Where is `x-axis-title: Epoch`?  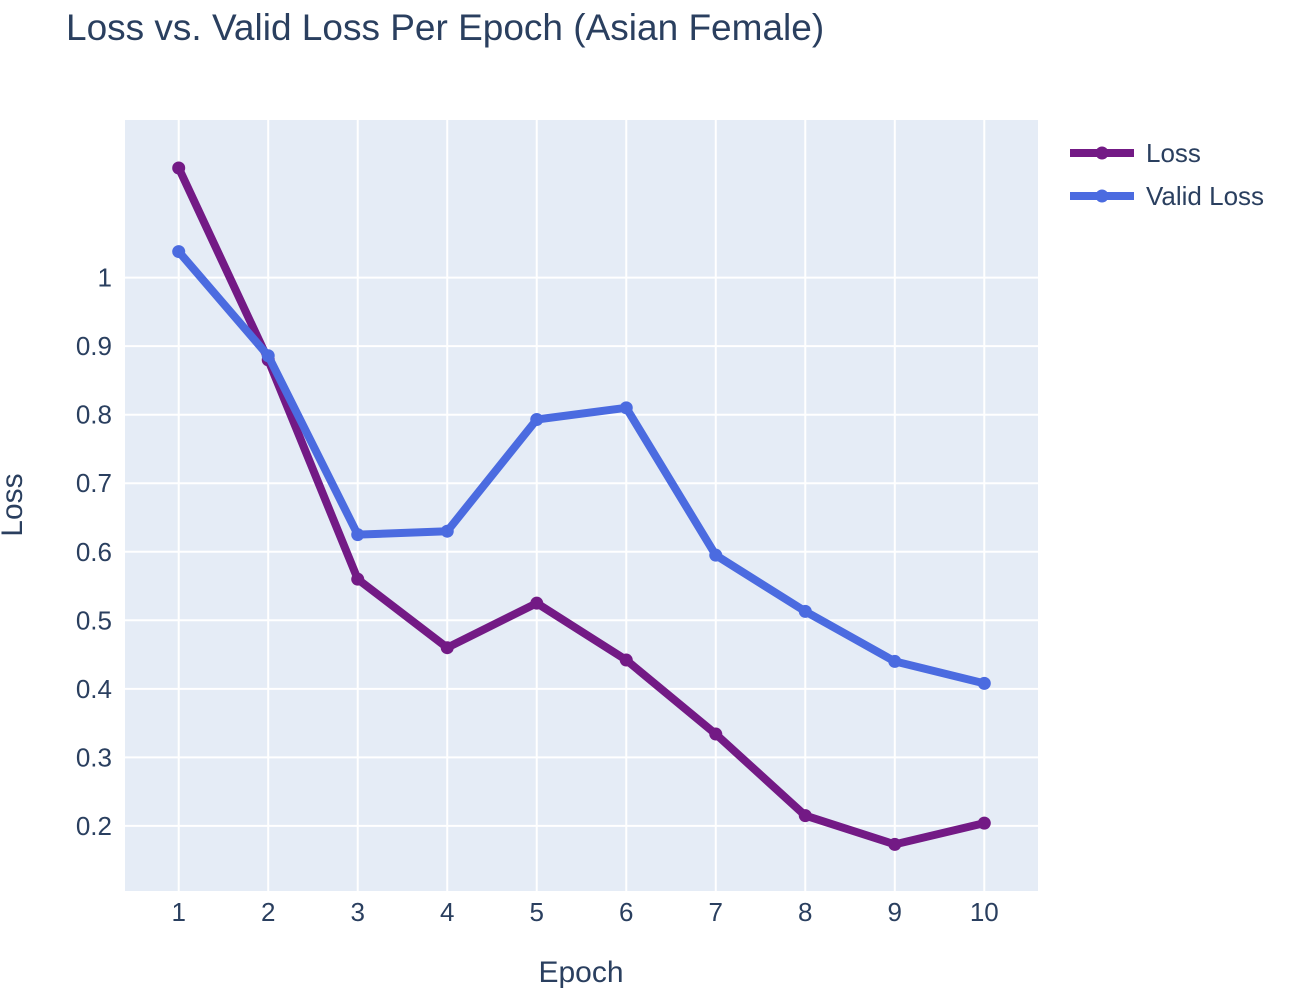 x-axis-title: Epoch is located at coordinates (580, 972).